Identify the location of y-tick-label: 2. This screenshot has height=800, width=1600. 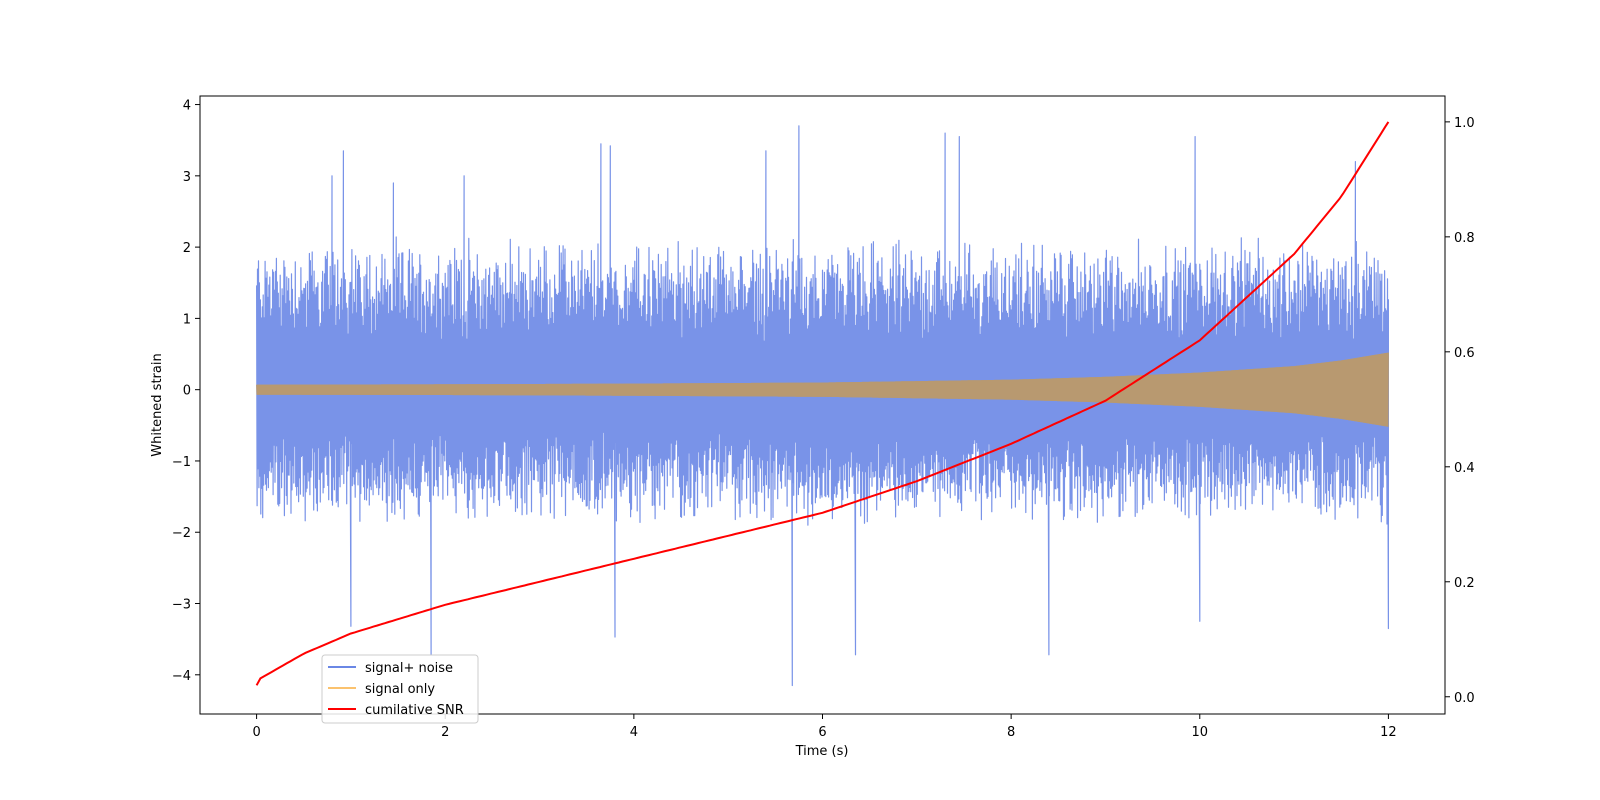
(187, 248).